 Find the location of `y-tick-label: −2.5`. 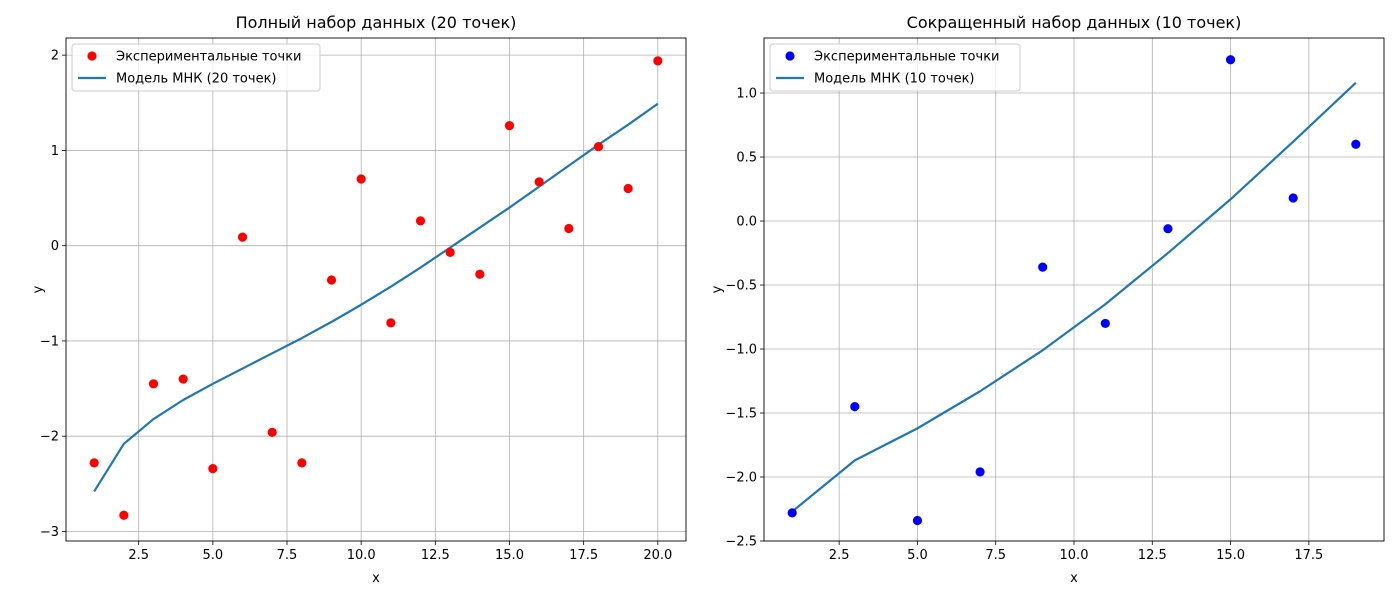

y-tick-label: −2.5 is located at coordinates (741, 542).